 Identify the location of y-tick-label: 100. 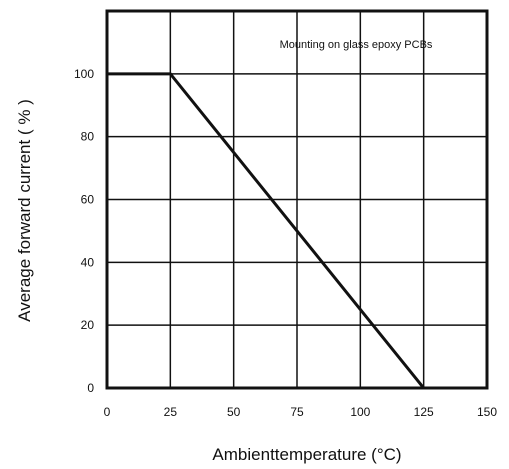
(84, 74).